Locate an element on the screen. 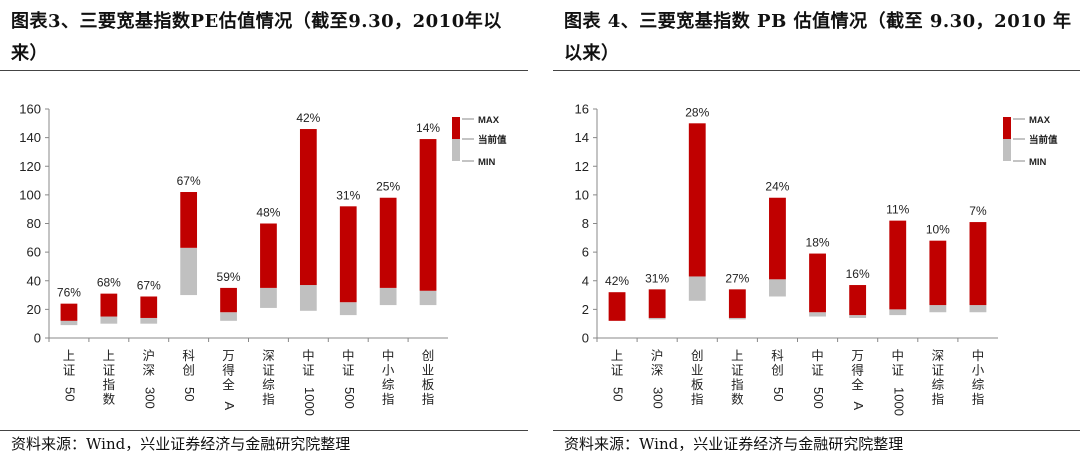 This screenshot has width=1080, height=458. data-label: 10% is located at coordinates (938, 230).